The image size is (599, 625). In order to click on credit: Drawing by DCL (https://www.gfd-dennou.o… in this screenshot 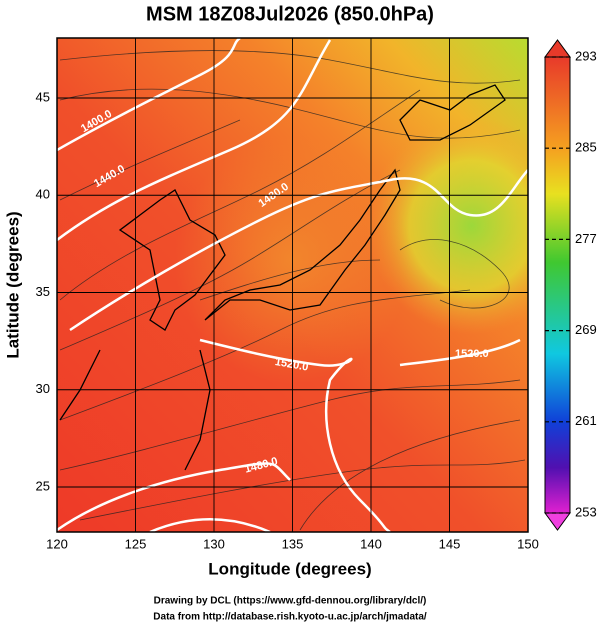, I will do `click(290, 601)`.